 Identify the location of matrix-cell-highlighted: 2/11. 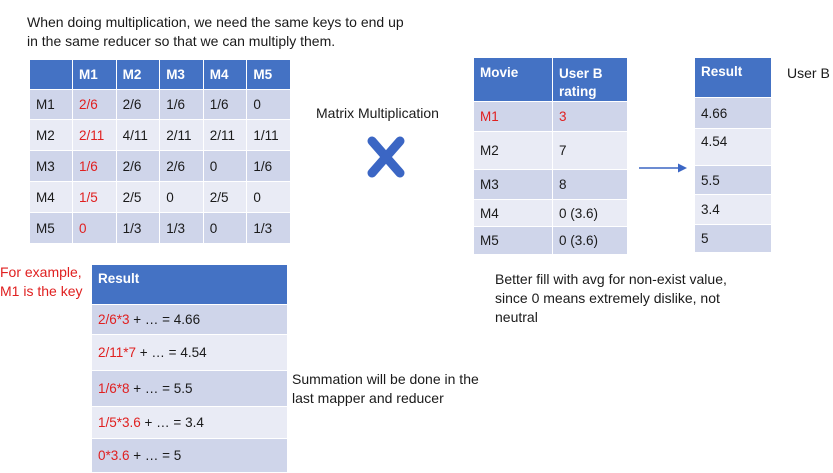
(94, 135).